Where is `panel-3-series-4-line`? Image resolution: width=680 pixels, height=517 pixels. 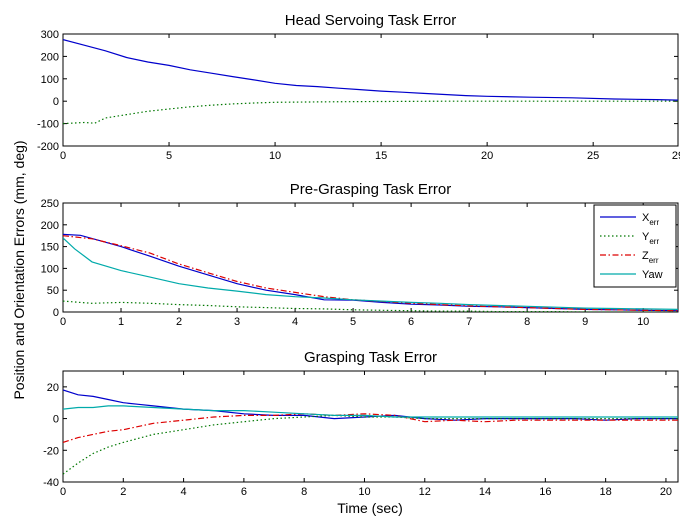
panel-3-series-4-line is located at coordinates (370, 411).